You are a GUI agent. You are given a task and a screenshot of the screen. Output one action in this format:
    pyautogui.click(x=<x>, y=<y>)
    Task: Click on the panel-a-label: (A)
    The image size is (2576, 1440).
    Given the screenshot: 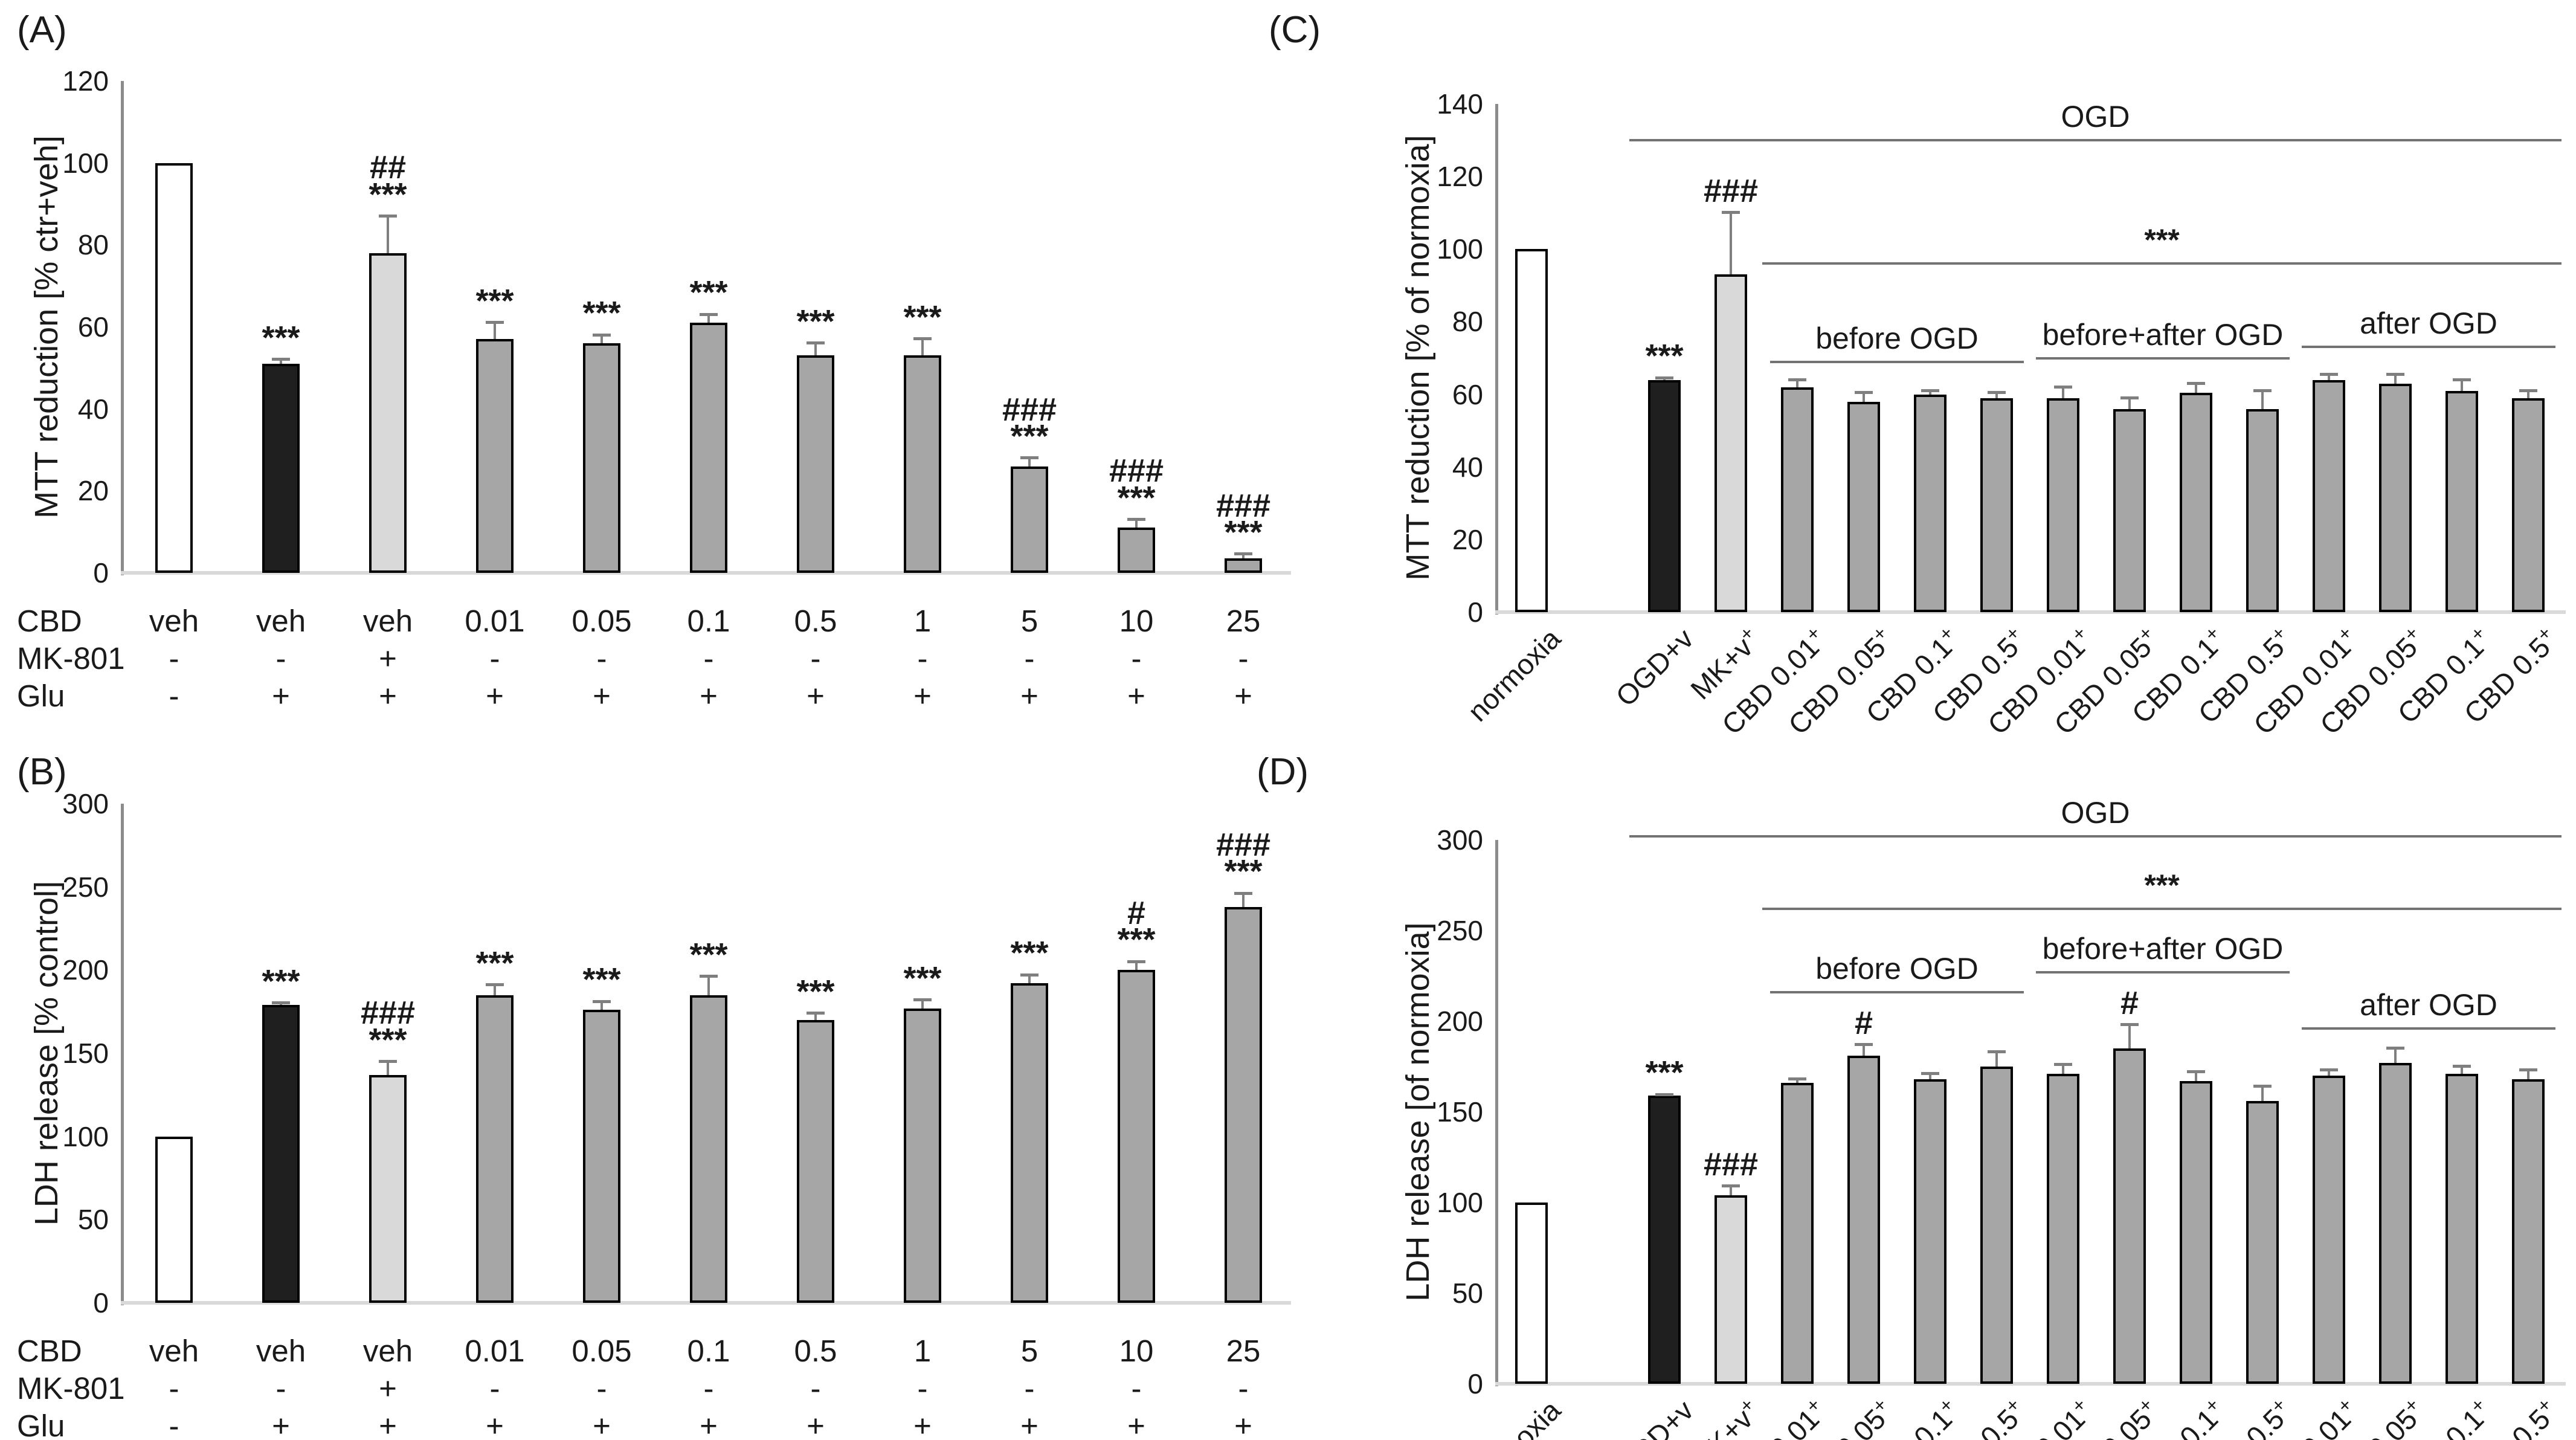 What is the action you would take?
    pyautogui.click(x=42, y=30)
    